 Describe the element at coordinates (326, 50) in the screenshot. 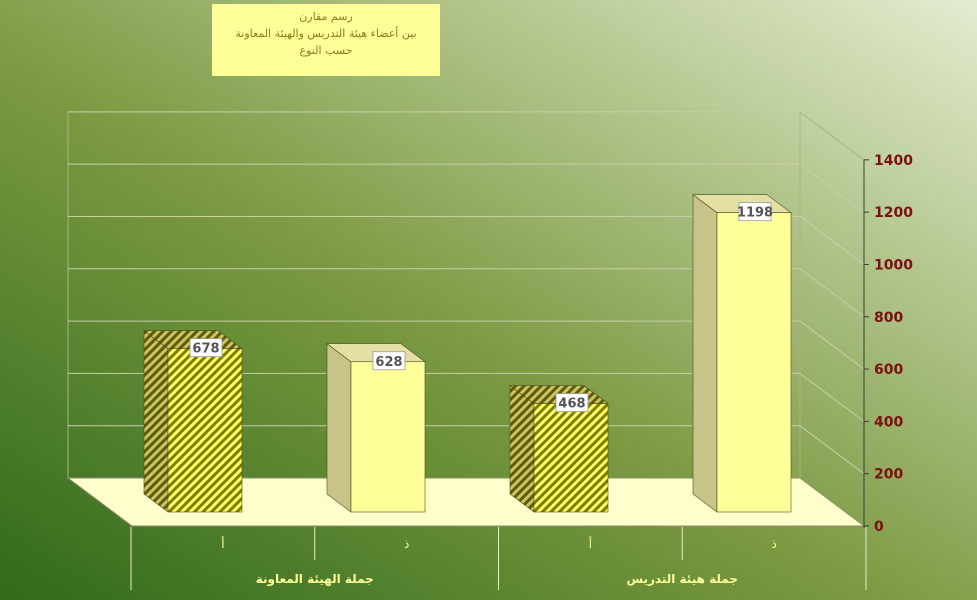

I see `chart-title-line-3: حسب النوع` at that location.